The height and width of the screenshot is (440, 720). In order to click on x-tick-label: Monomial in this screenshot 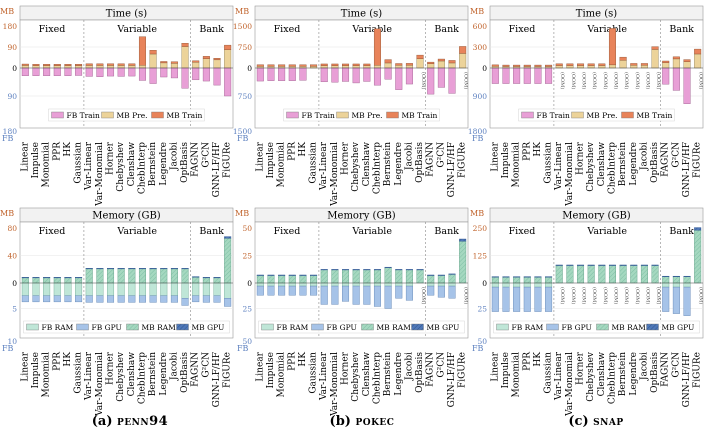, I will do `click(517, 165)`.